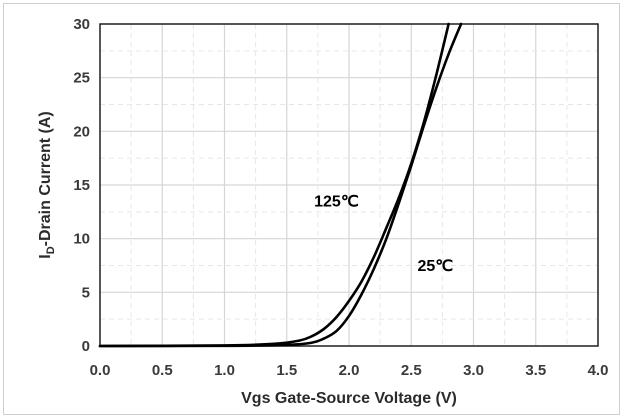 The image size is (625, 420). I want to click on y-tick-labels: 0 5 10 15 20 25 30, so click(81, 185).